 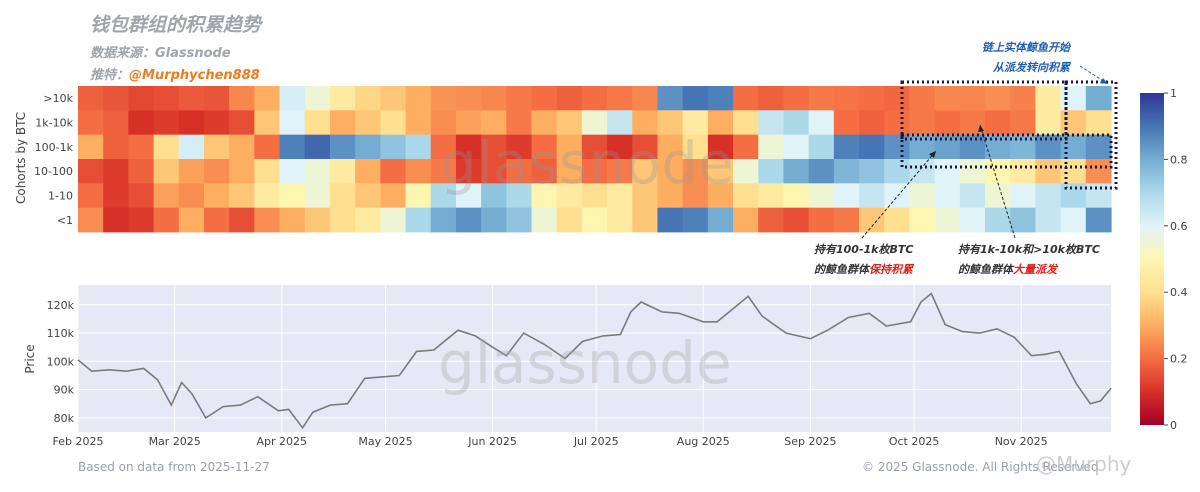 What do you see at coordinates (64, 418) in the screenshot?
I see `price-ytick-0: 80k` at bounding box center [64, 418].